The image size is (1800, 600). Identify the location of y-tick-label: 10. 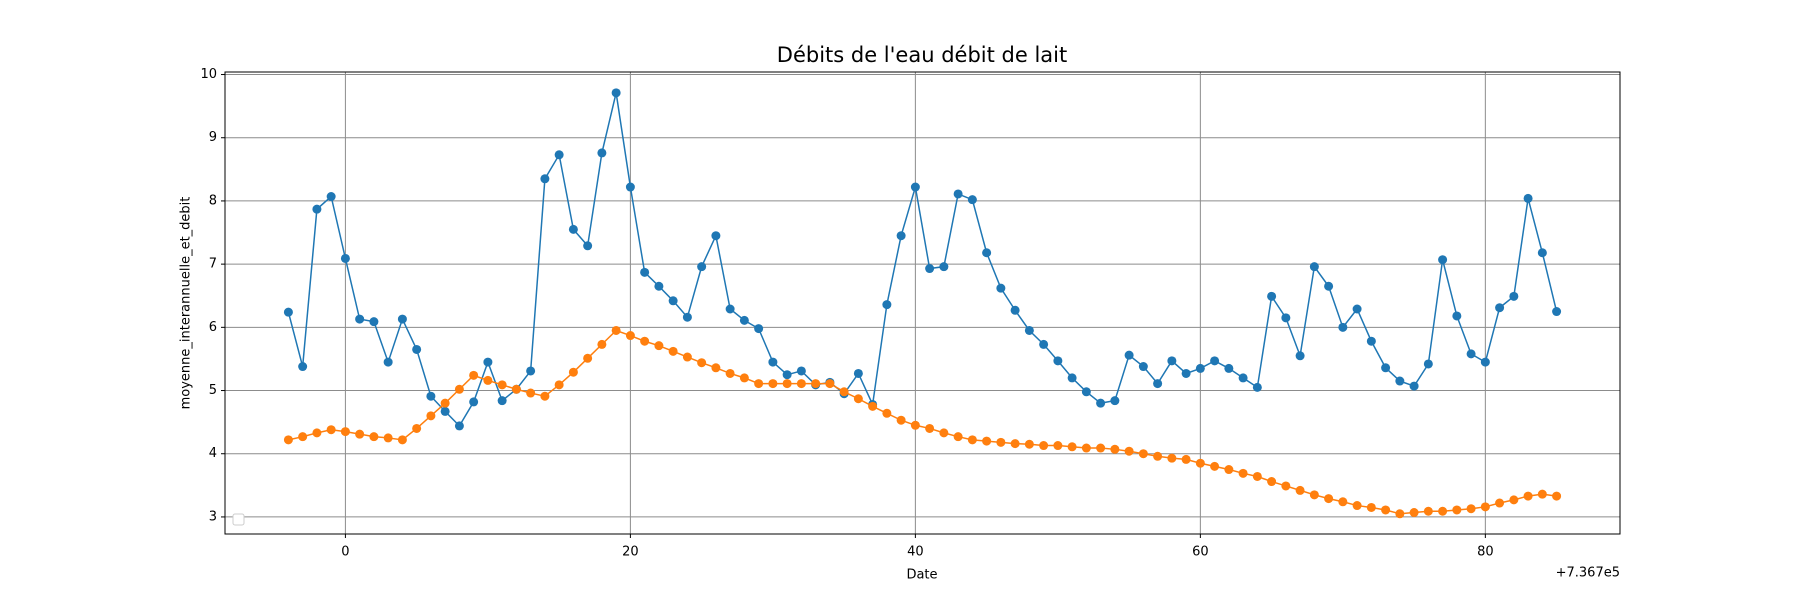
(208, 74).